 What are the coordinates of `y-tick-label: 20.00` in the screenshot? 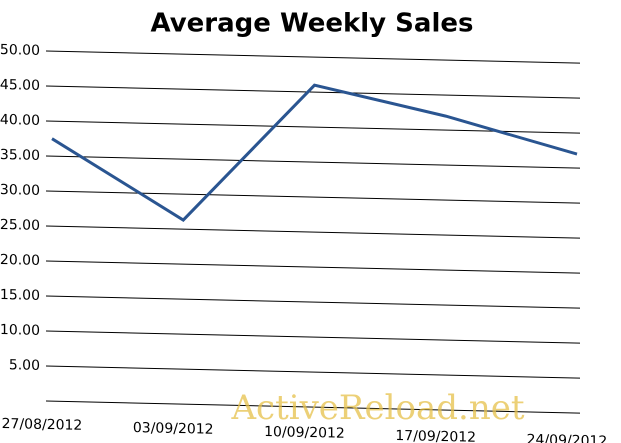 It's located at (20, 260).